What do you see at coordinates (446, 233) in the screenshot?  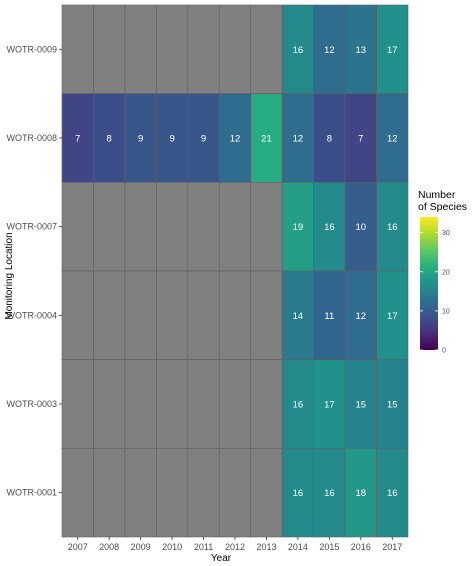 I see `legend-tick-label: 30` at bounding box center [446, 233].